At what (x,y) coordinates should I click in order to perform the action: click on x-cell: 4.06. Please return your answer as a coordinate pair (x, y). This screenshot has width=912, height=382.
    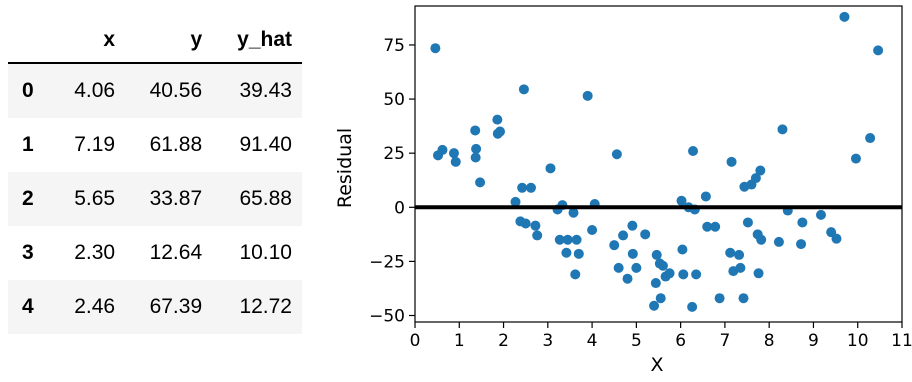
    Looking at the image, I should click on (95, 90).